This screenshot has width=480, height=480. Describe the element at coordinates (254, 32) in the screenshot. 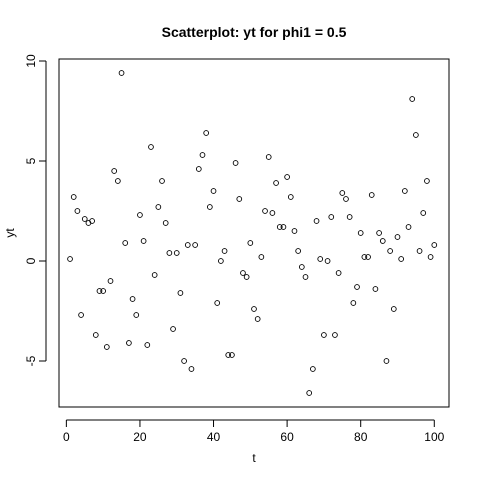

I see `chart-title: Scatterplot: yt for phi1 = 0.5` at that location.